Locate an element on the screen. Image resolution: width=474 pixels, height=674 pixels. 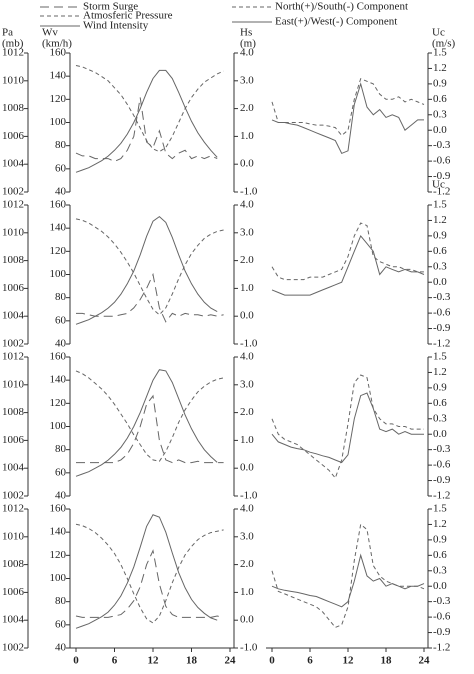
x-tick-label: 6 is located at coordinates (310, 661).